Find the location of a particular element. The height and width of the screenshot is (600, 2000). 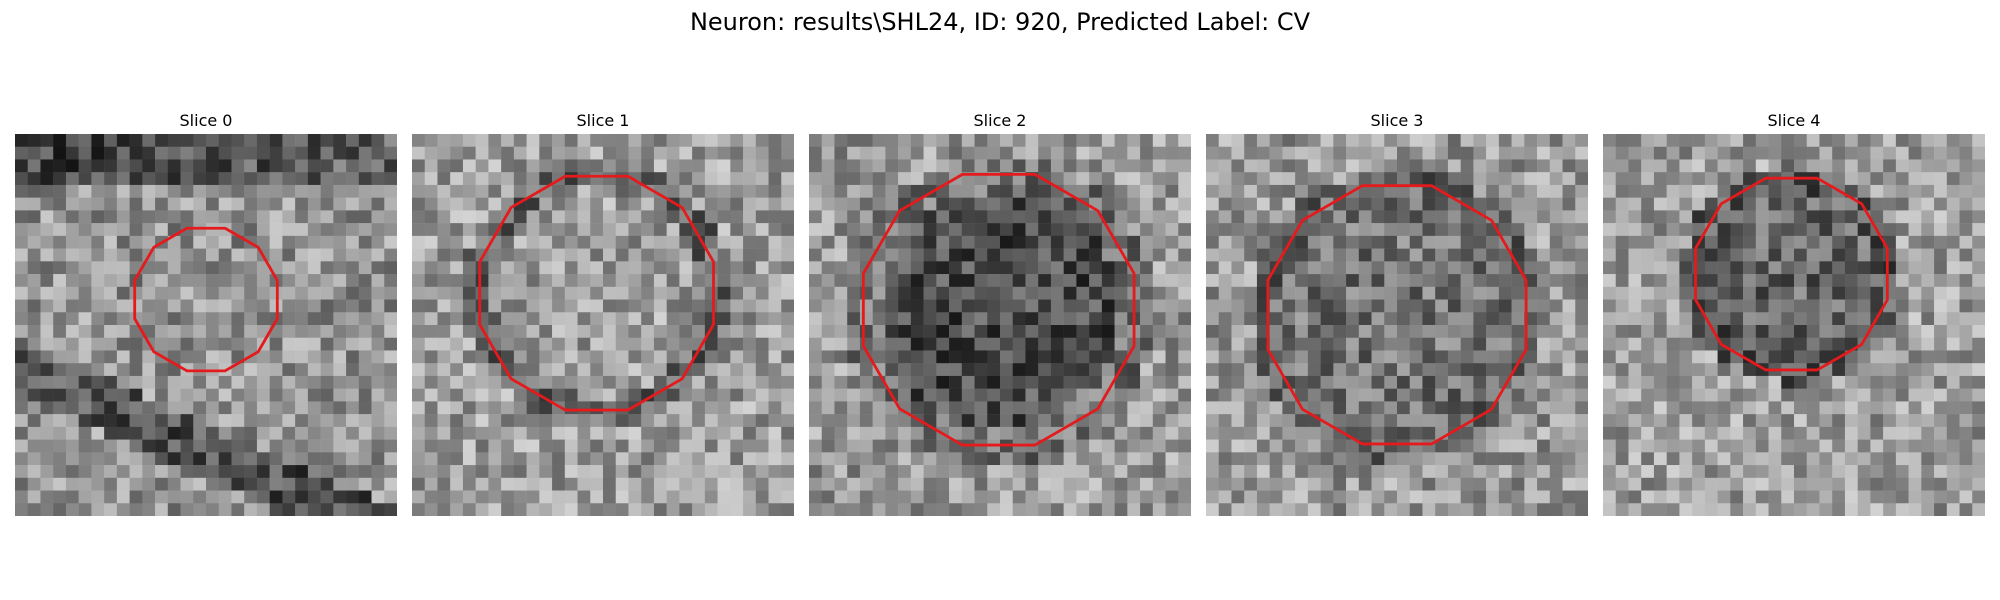

slice-2-pixel-grid is located at coordinates (1000, 325).